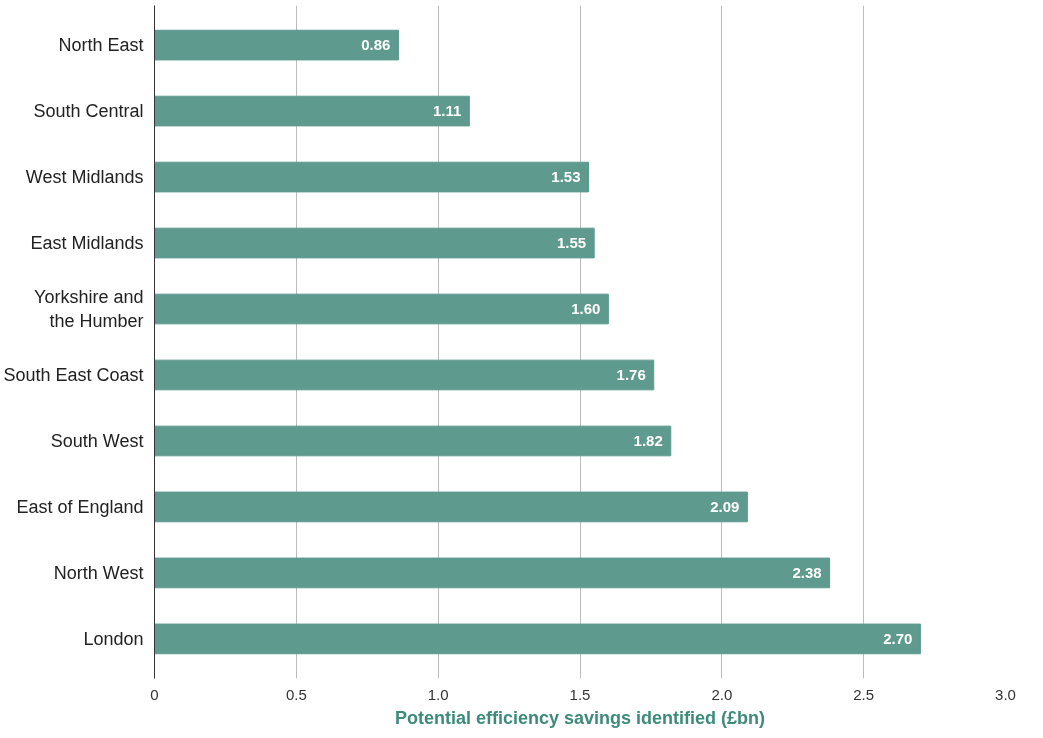  Describe the element at coordinates (98, 572) in the screenshot. I see `y-tick-label: North West` at that location.